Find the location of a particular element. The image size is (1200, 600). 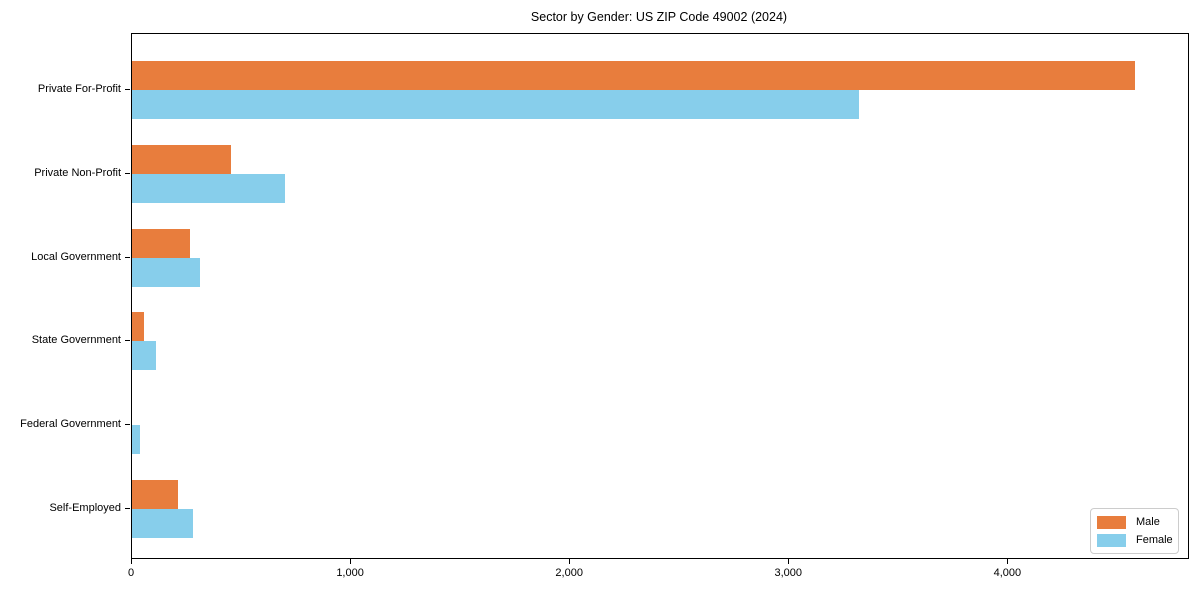

y-tick-label: Private Non-Profit is located at coordinates (77, 172).